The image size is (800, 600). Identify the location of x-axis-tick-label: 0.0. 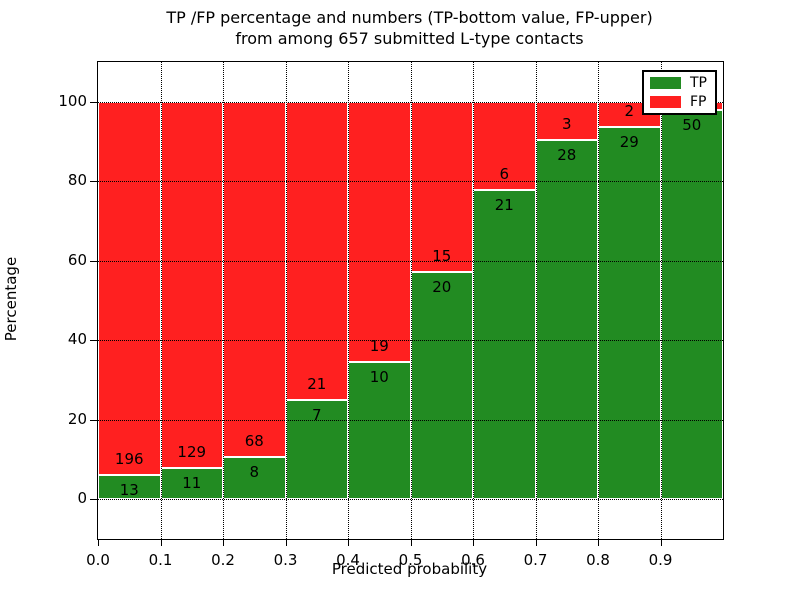
(98, 560).